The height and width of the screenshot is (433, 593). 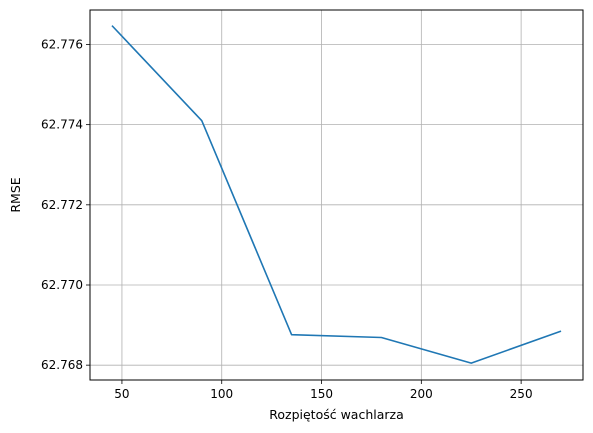 What do you see at coordinates (521, 394) in the screenshot?
I see `x-tick-label: 250` at bounding box center [521, 394].